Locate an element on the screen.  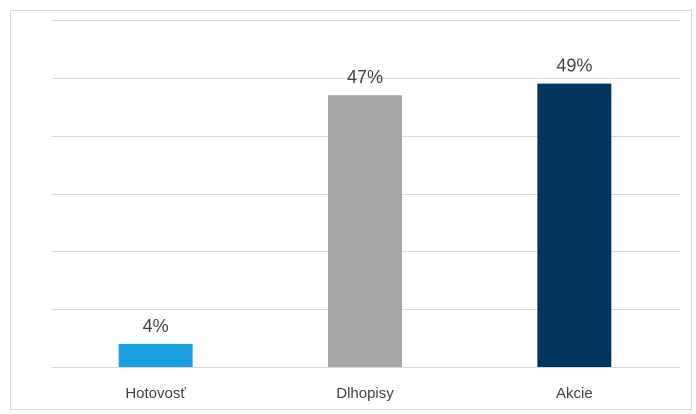
x-tick-label-1: Hotovosť is located at coordinates (155, 393).